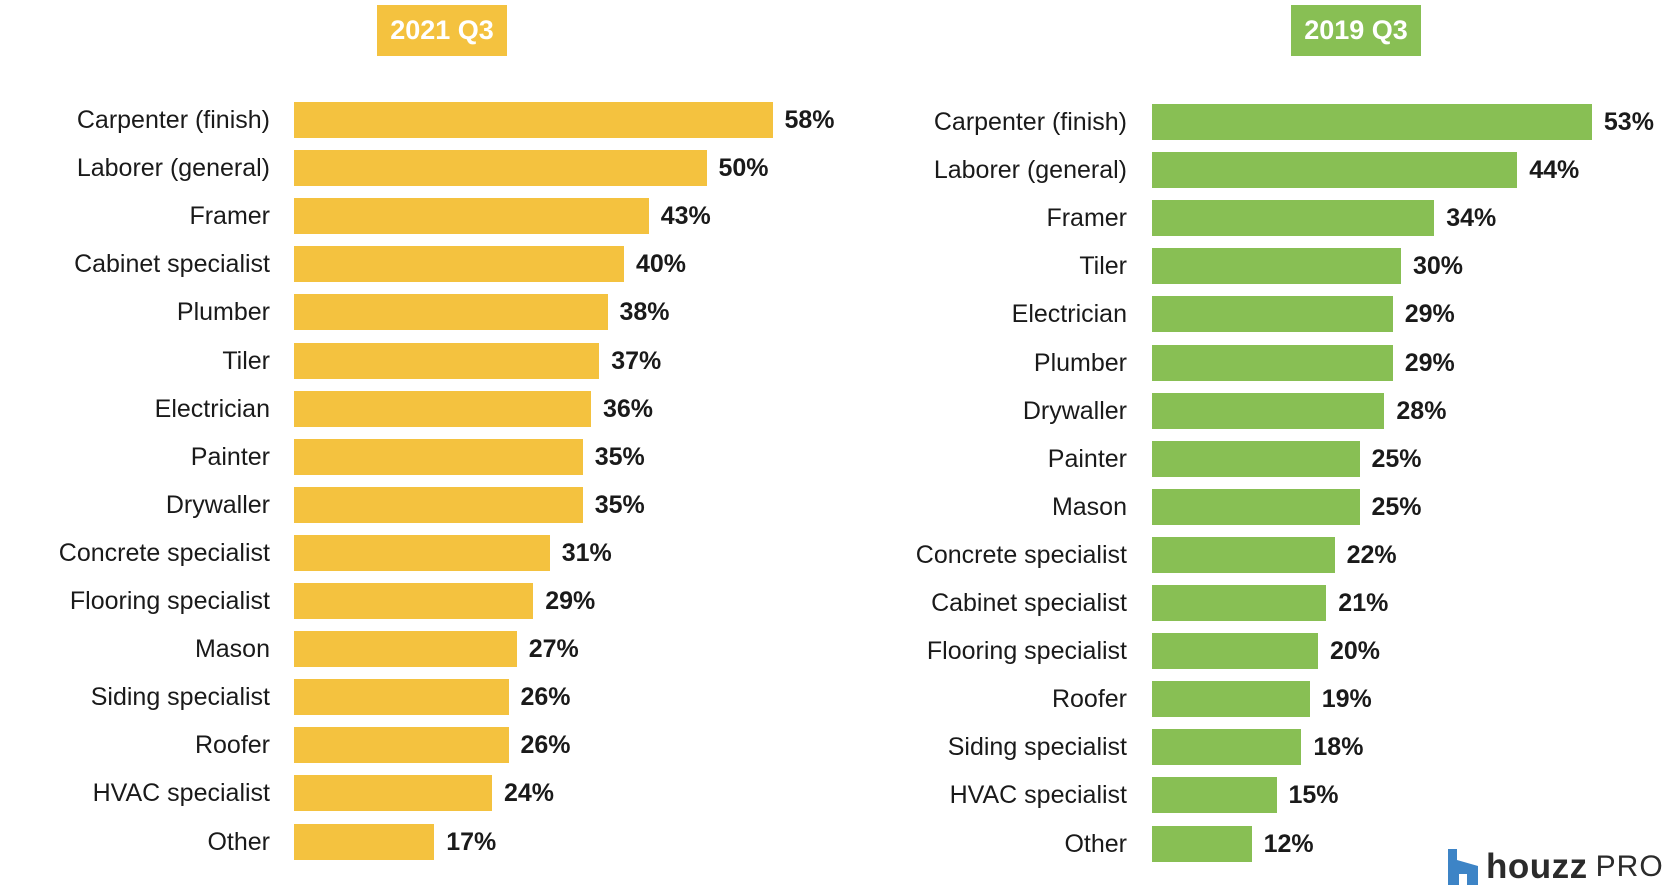  What do you see at coordinates (1463, 867) in the screenshot?
I see `houzz-logo-icon` at bounding box center [1463, 867].